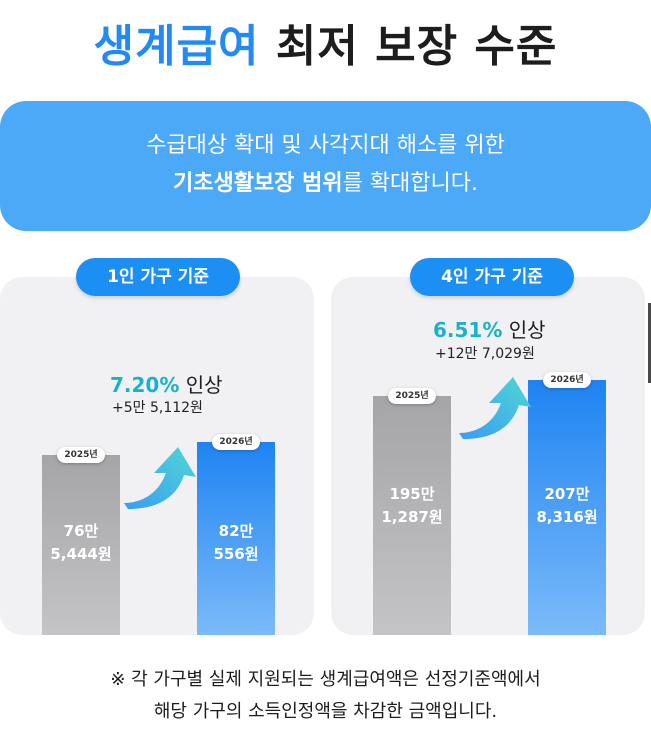 This screenshot has height=731, width=651. I want to click on value-label-2026-line1: 207만, so click(567, 494).